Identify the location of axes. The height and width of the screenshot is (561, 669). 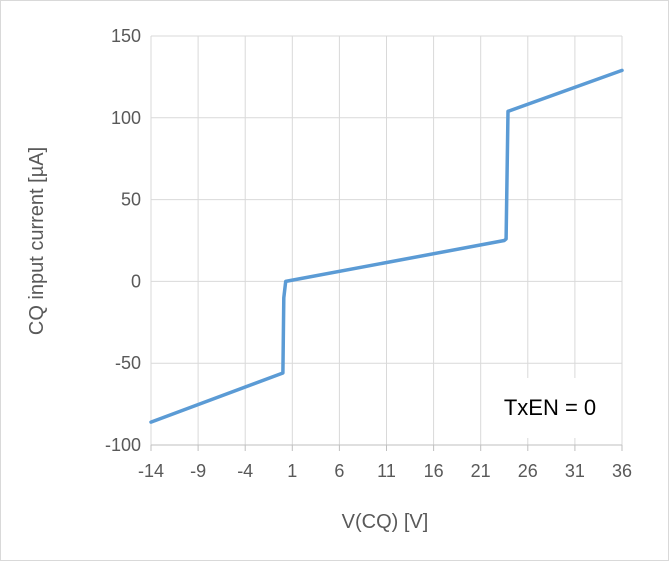
(386, 447).